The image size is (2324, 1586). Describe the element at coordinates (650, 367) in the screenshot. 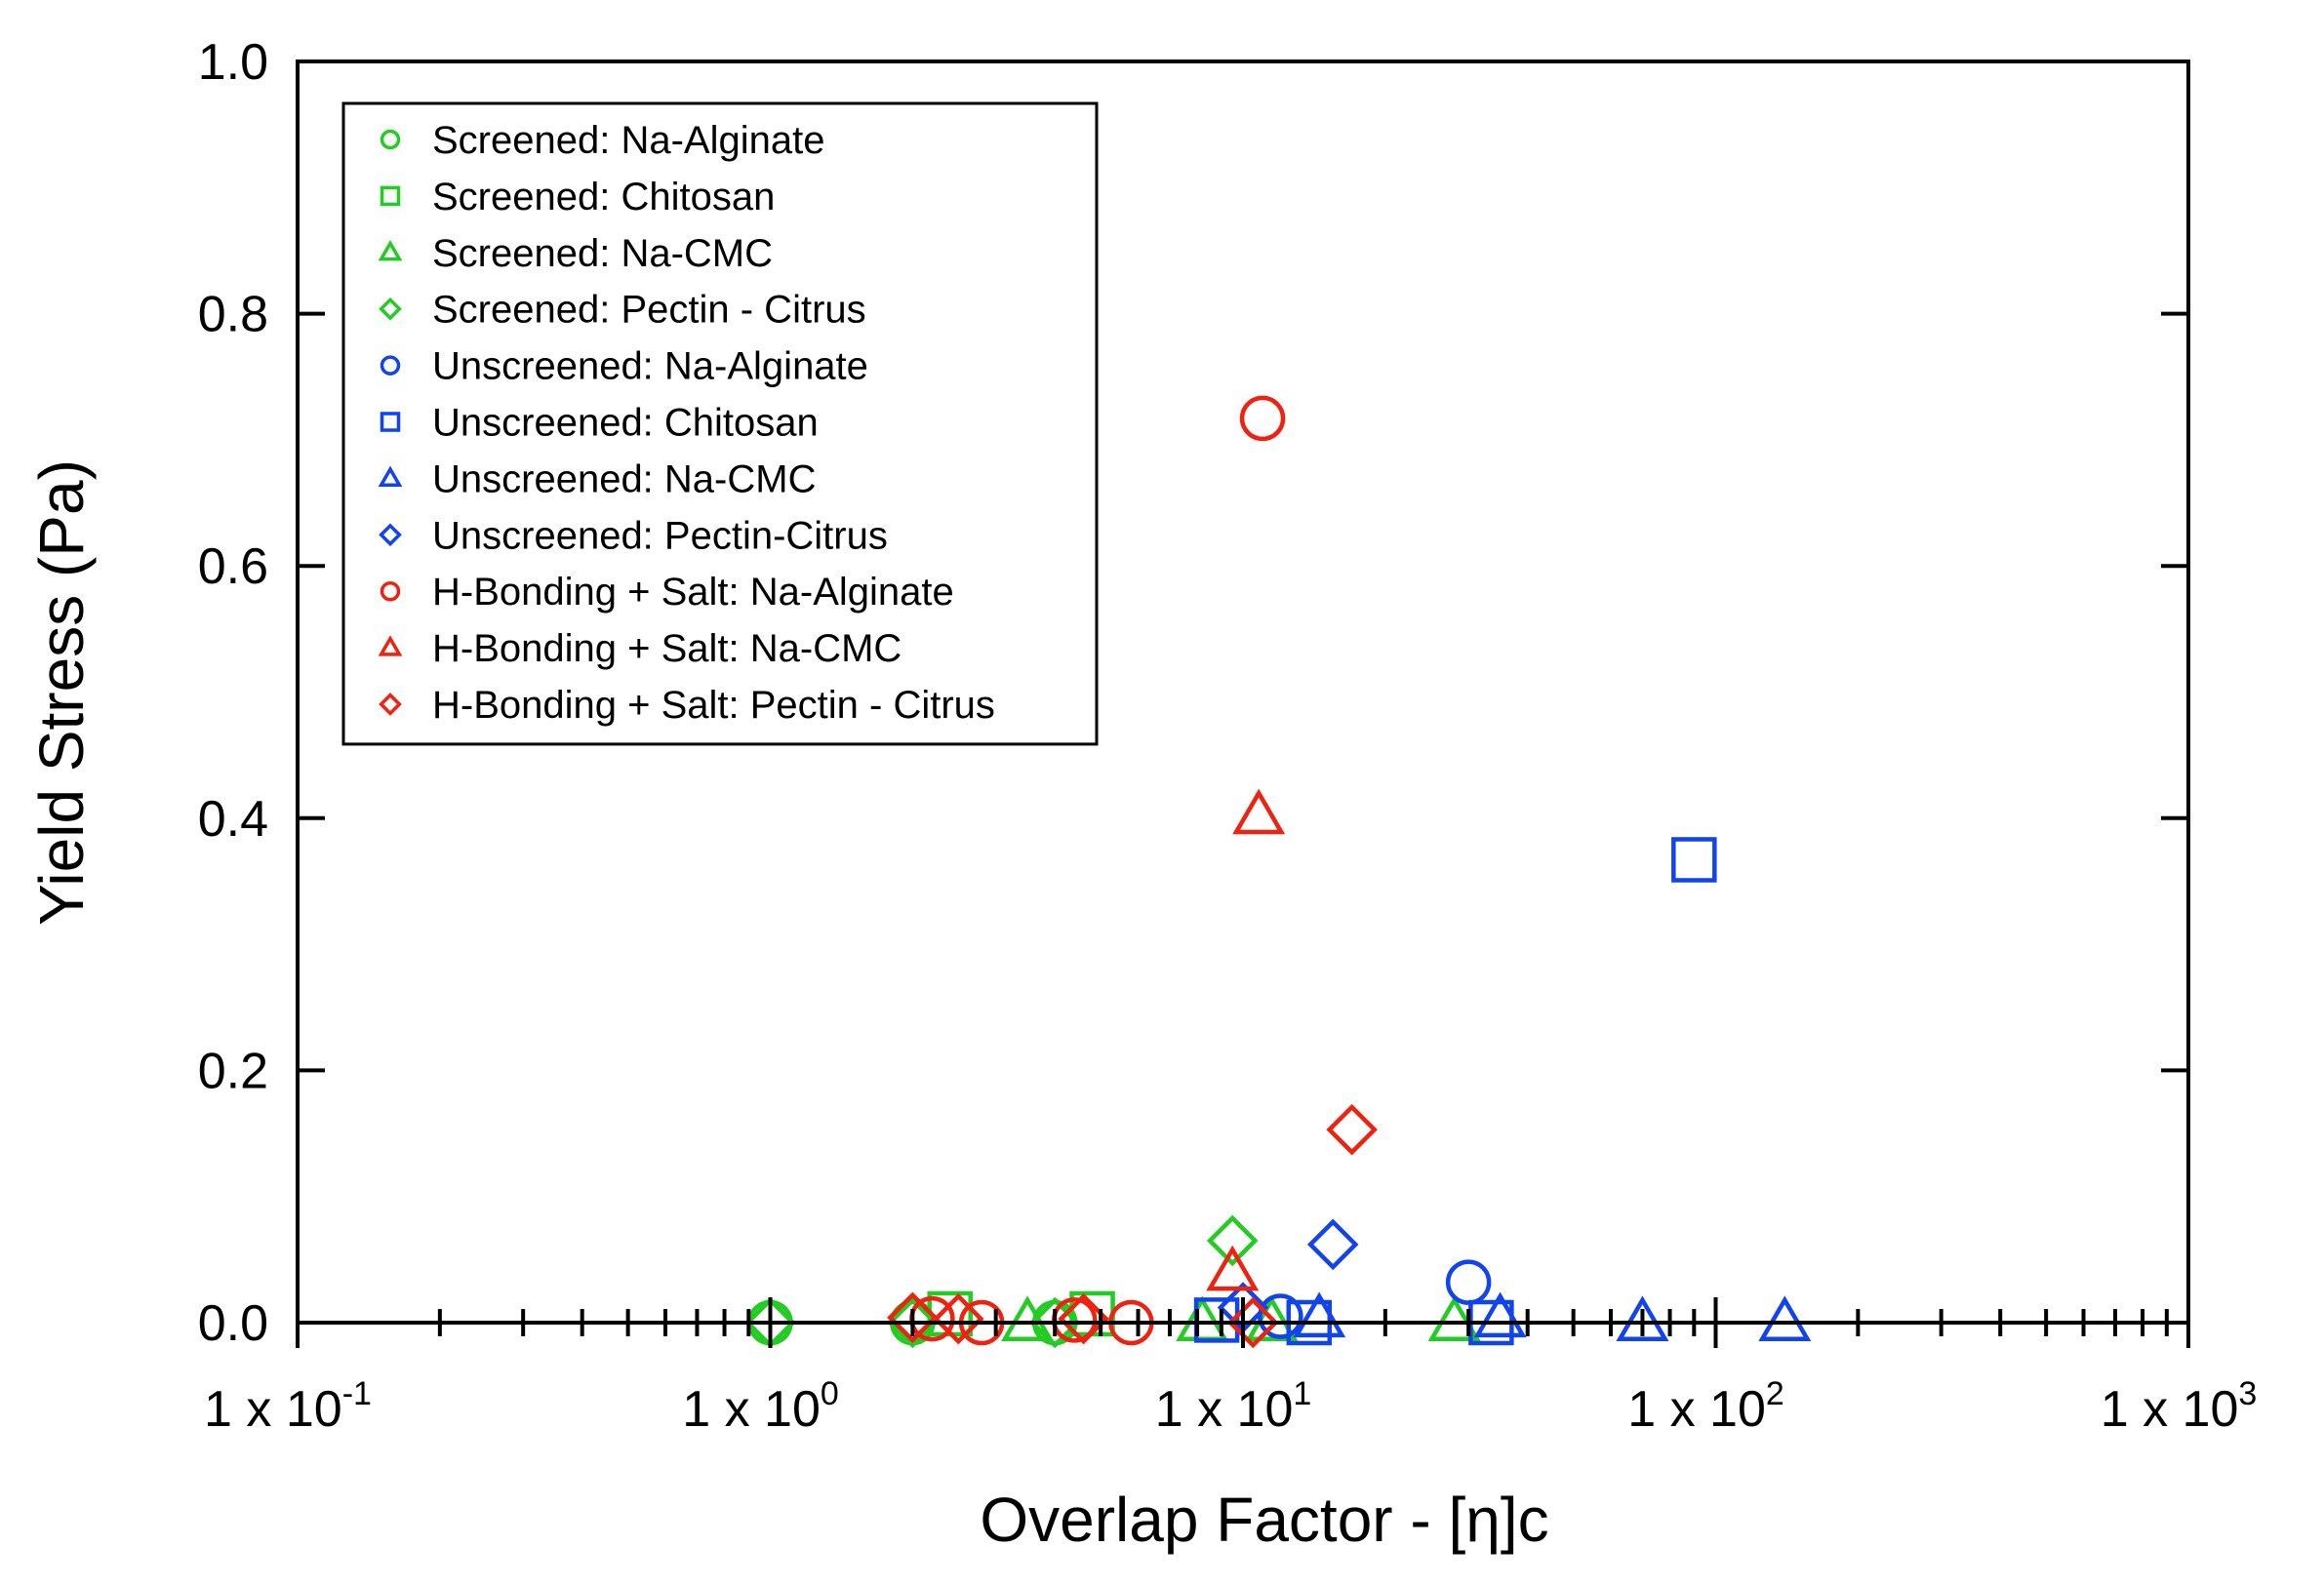

I see `legend-label: Unscreened: Na-Alginate` at that location.